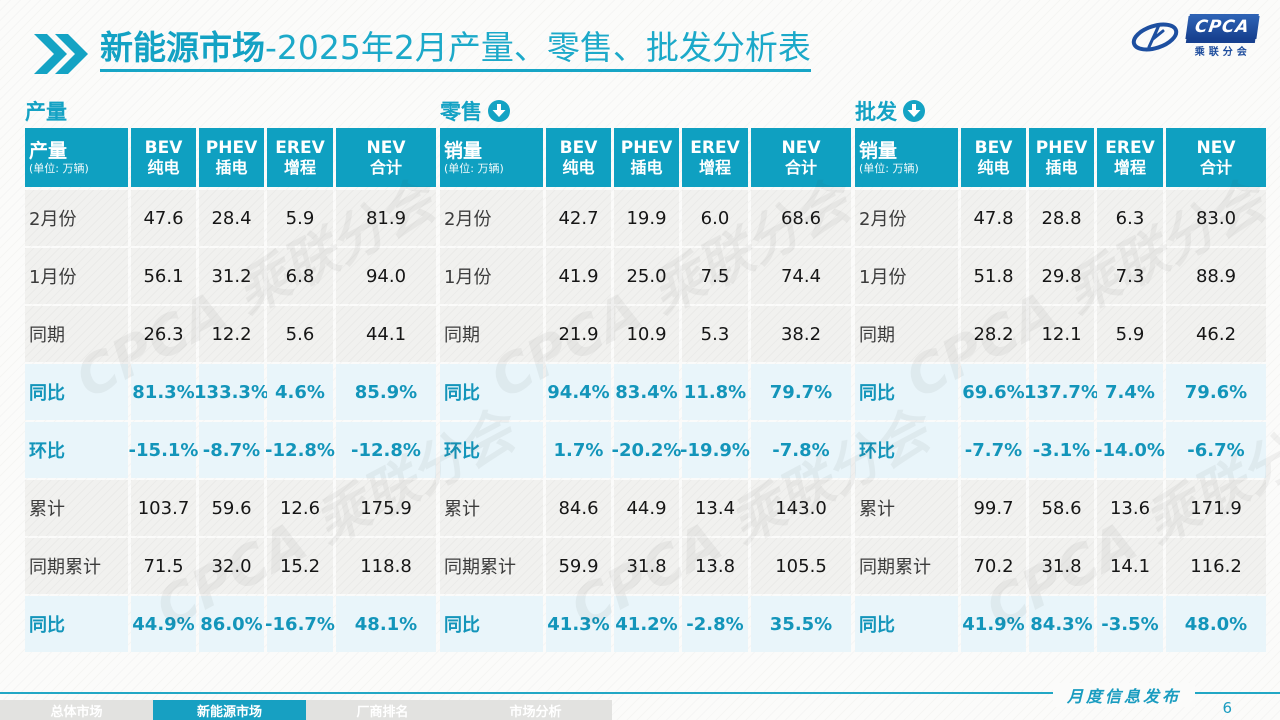 This screenshot has height=720, width=1280. I want to click on data-cell: 13.4, so click(715, 508).